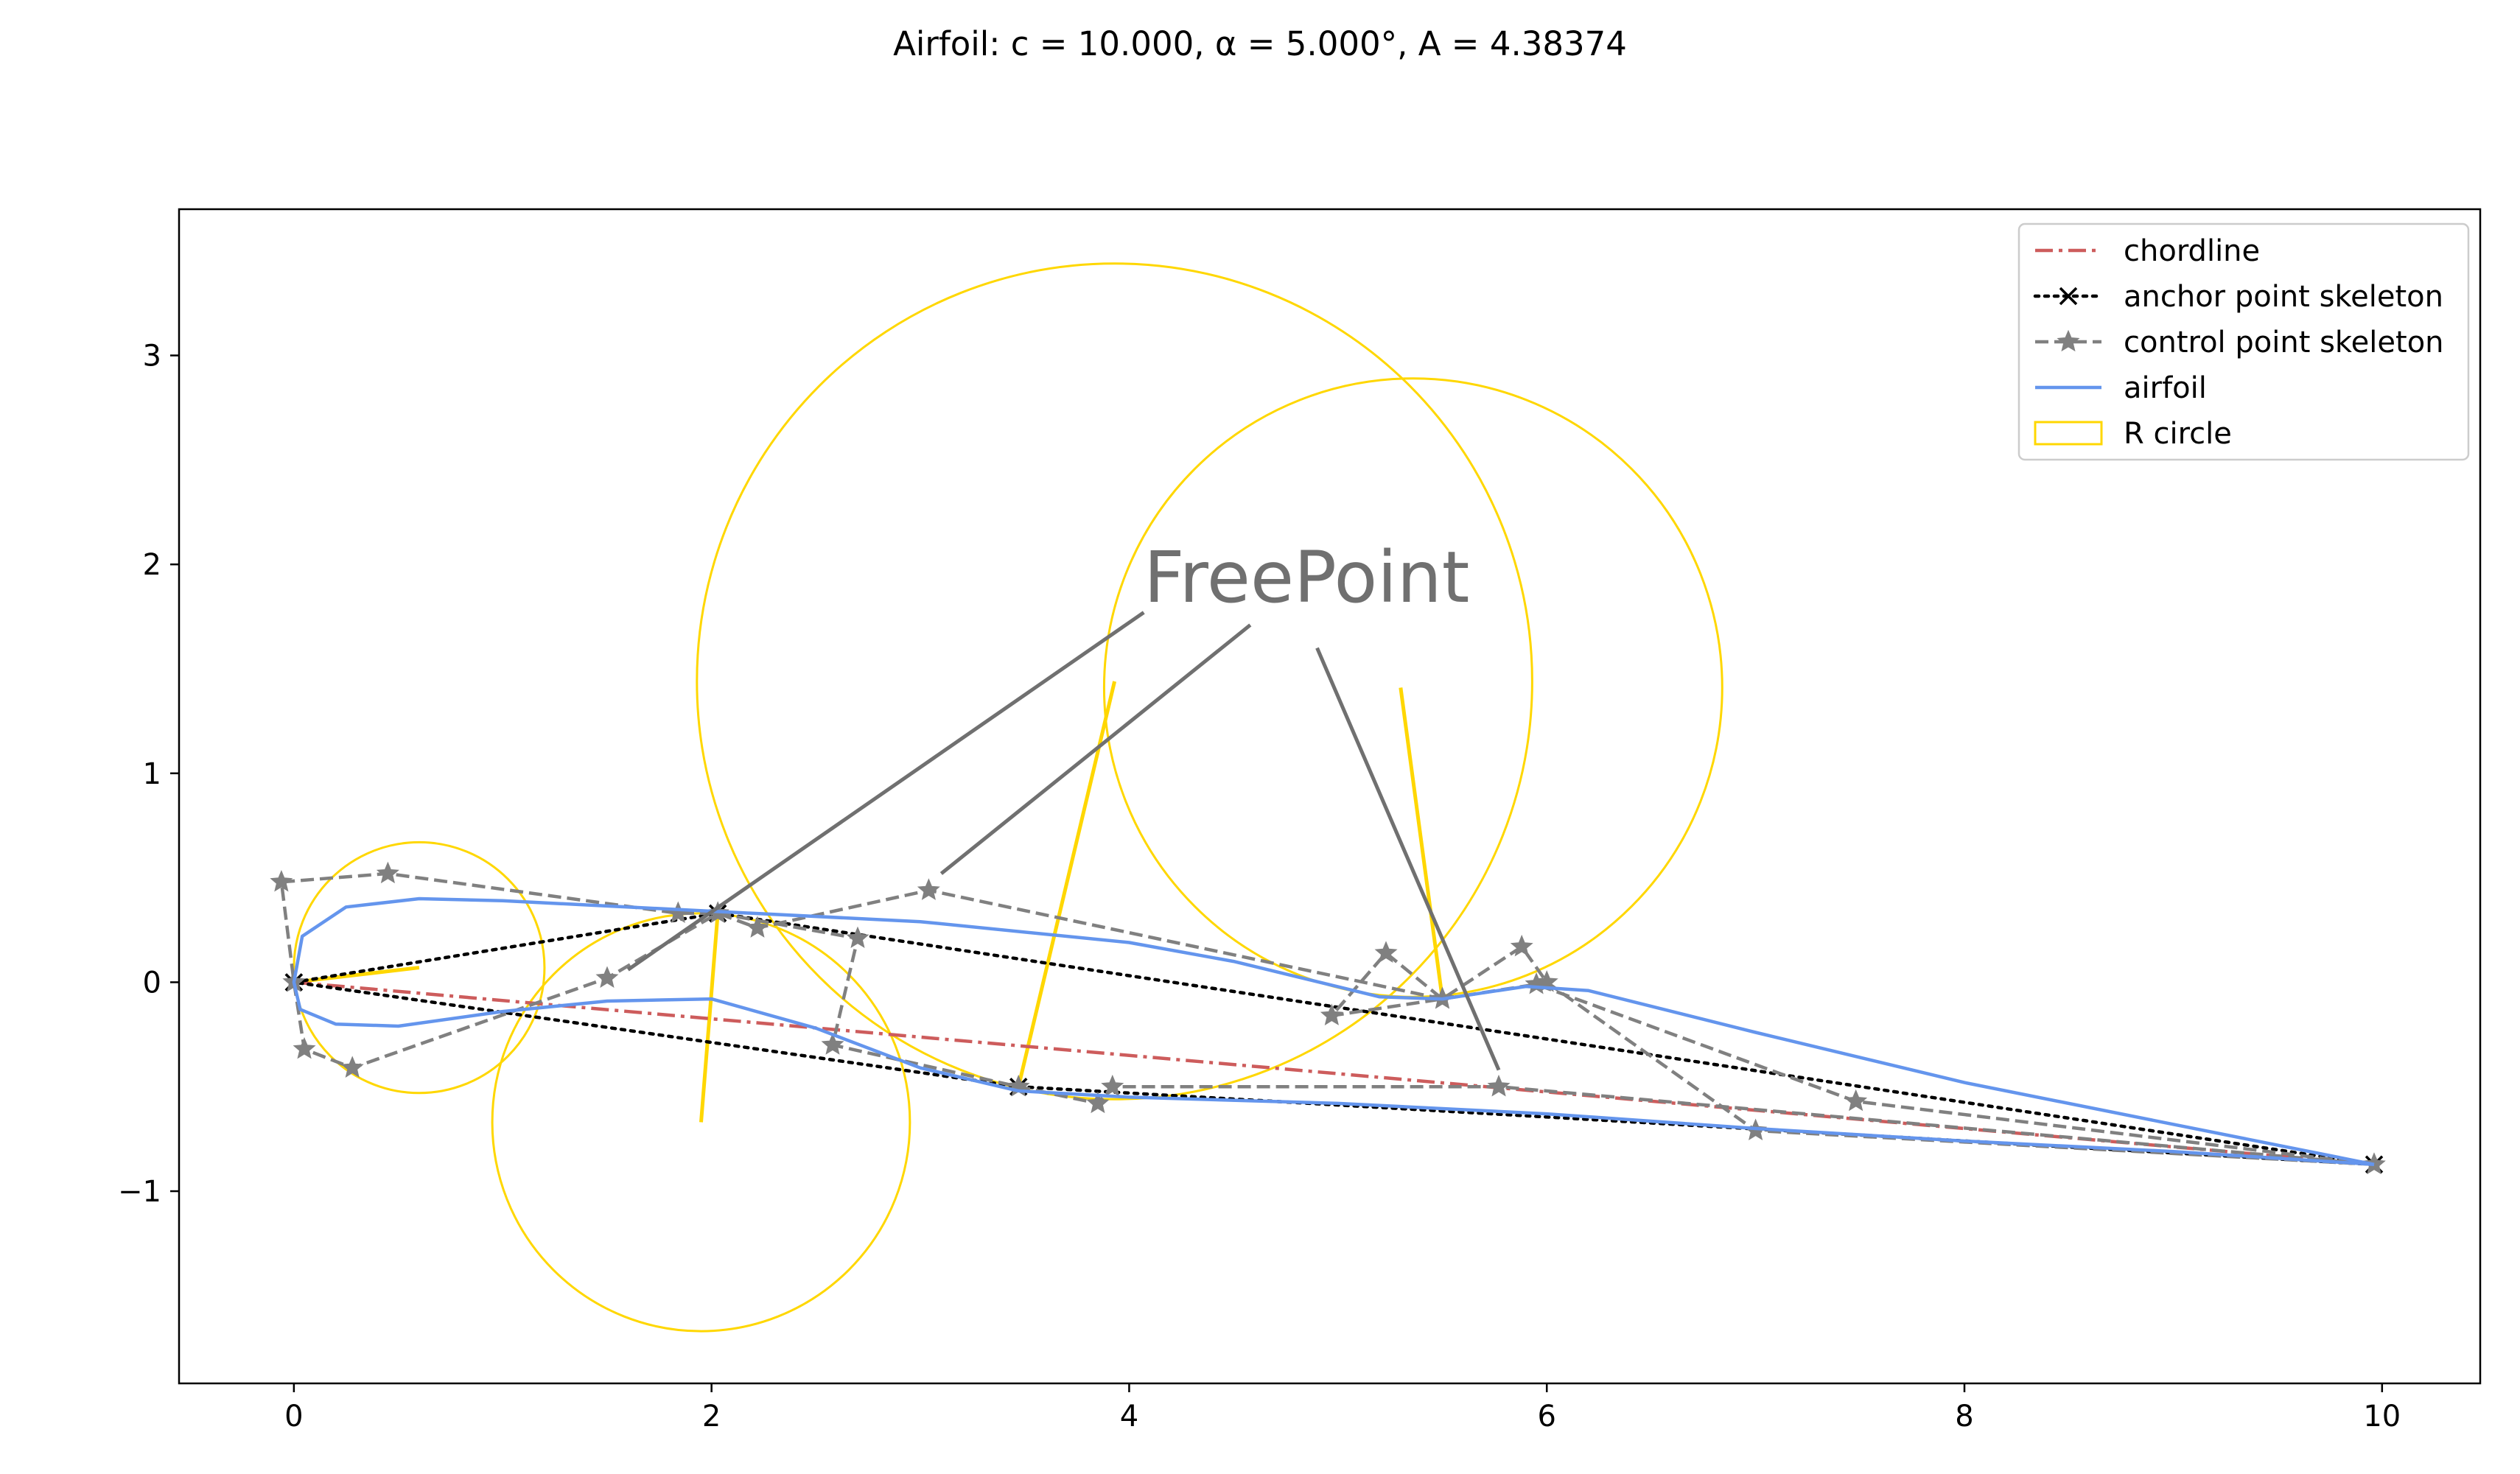  What do you see at coordinates (152, 983) in the screenshot?
I see `y-tick-label: 0` at bounding box center [152, 983].